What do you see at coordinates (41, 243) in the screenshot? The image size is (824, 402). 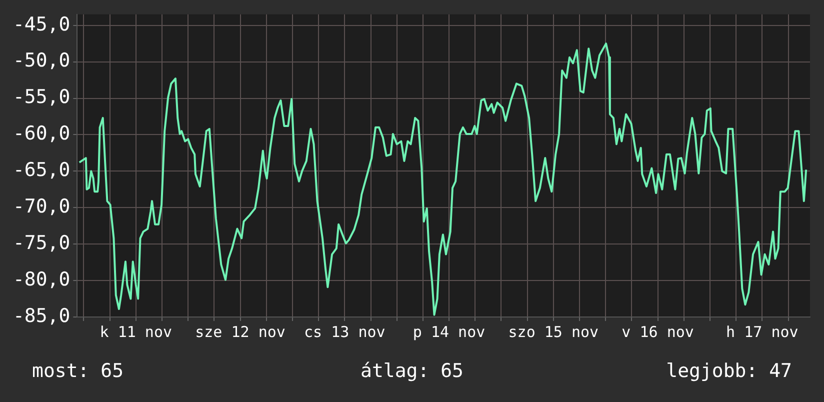 I see `y-tick-label: -75,0` at bounding box center [41, 243].